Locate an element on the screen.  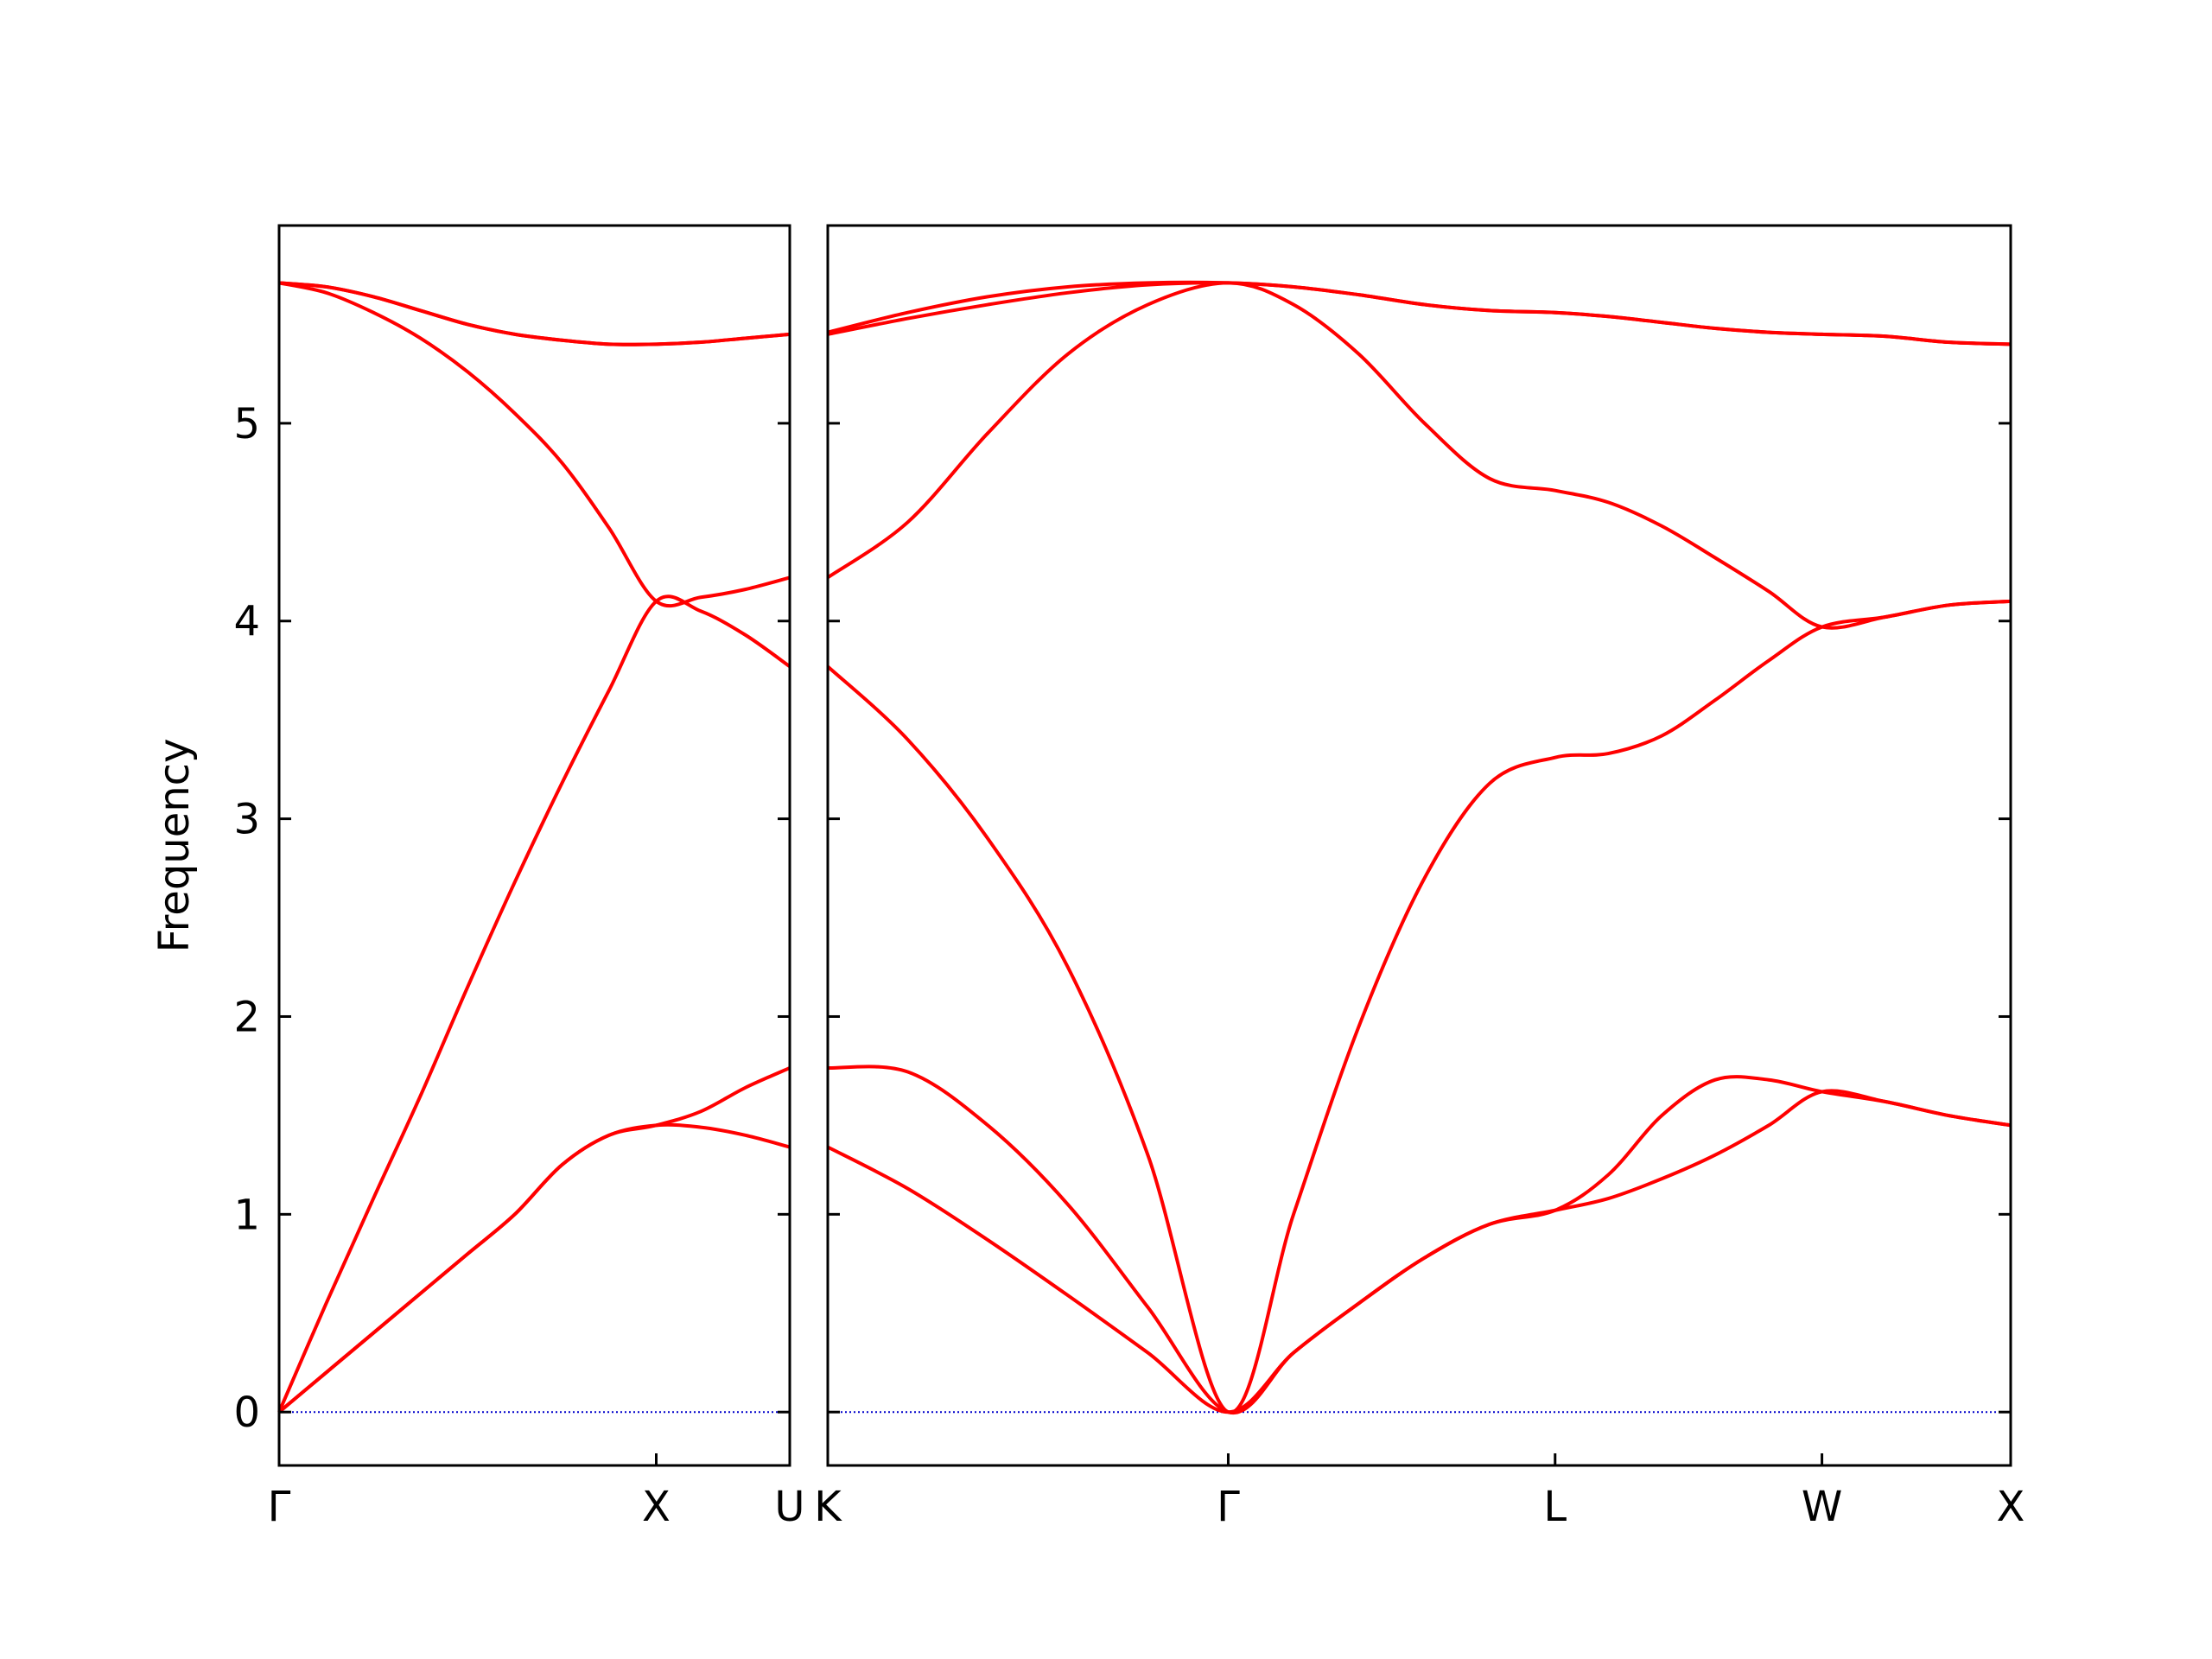
y-tick-label: 2 is located at coordinates (246, 1017).